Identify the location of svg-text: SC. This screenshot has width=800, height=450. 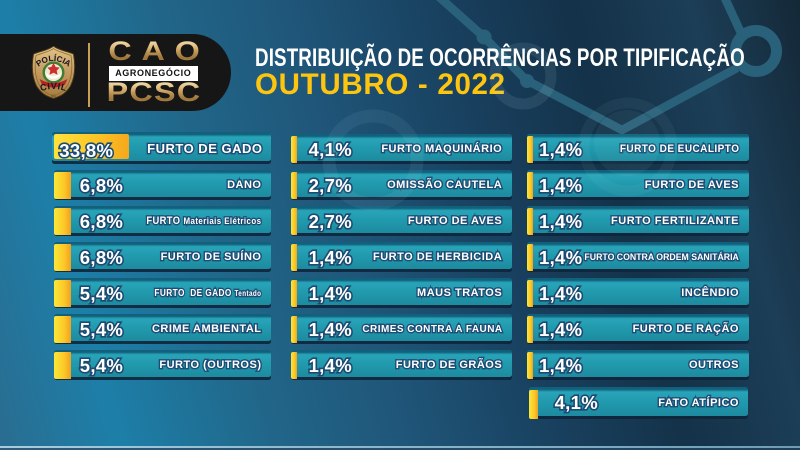
(53, 96).